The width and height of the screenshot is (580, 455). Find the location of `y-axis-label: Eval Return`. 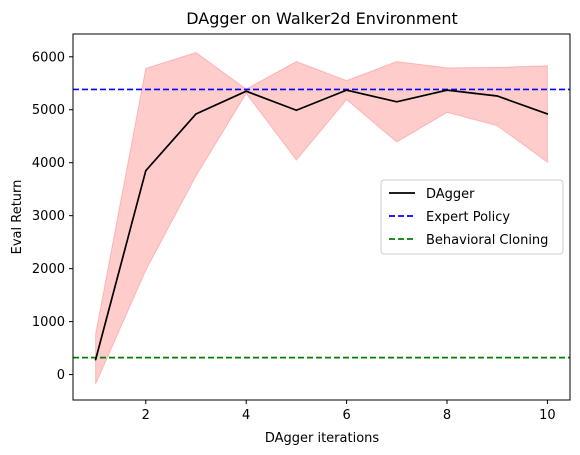

y-axis-label: Eval Return is located at coordinates (17, 217).